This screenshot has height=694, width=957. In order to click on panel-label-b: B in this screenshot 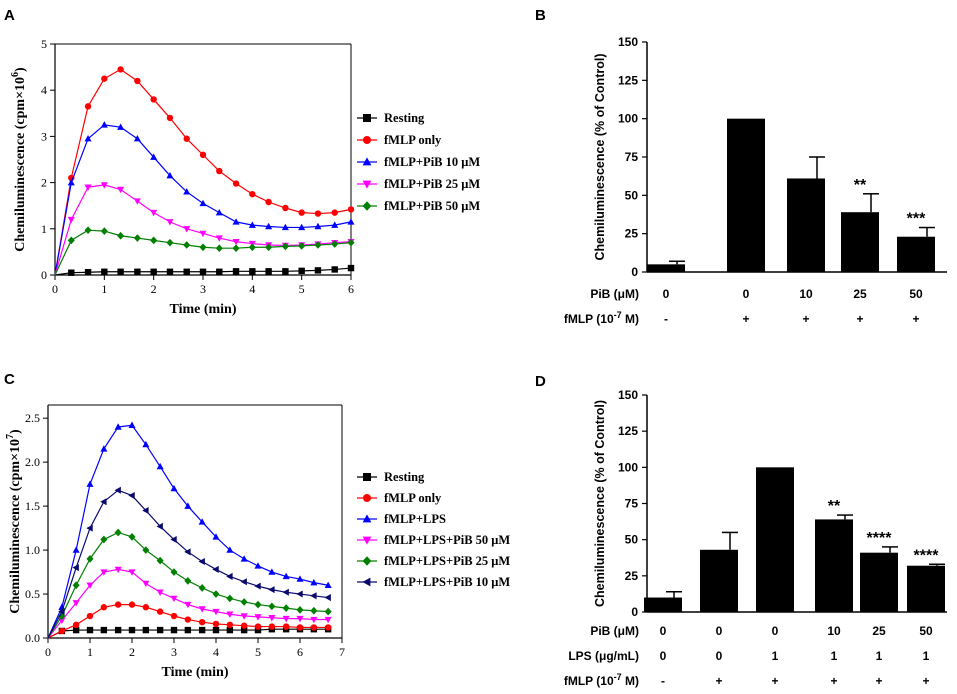, I will do `click(540, 15)`.